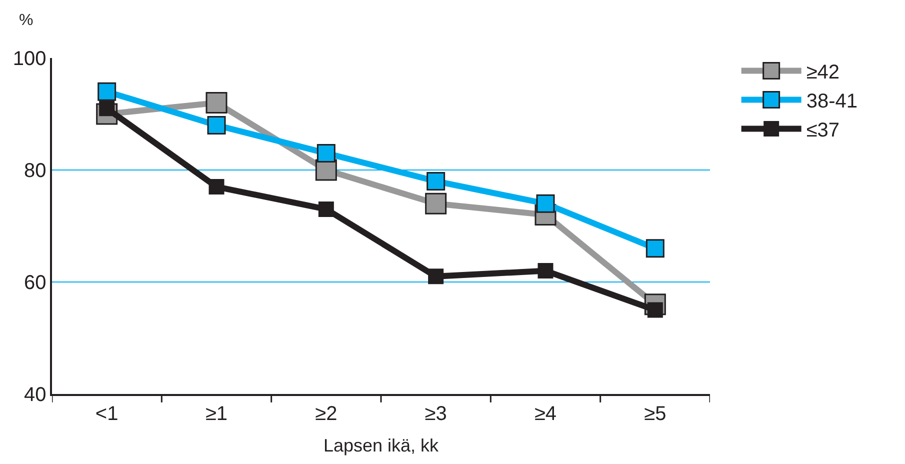 The image size is (905, 464). Describe the element at coordinates (35, 171) in the screenshot. I see `y-tick-label: 80` at that location.